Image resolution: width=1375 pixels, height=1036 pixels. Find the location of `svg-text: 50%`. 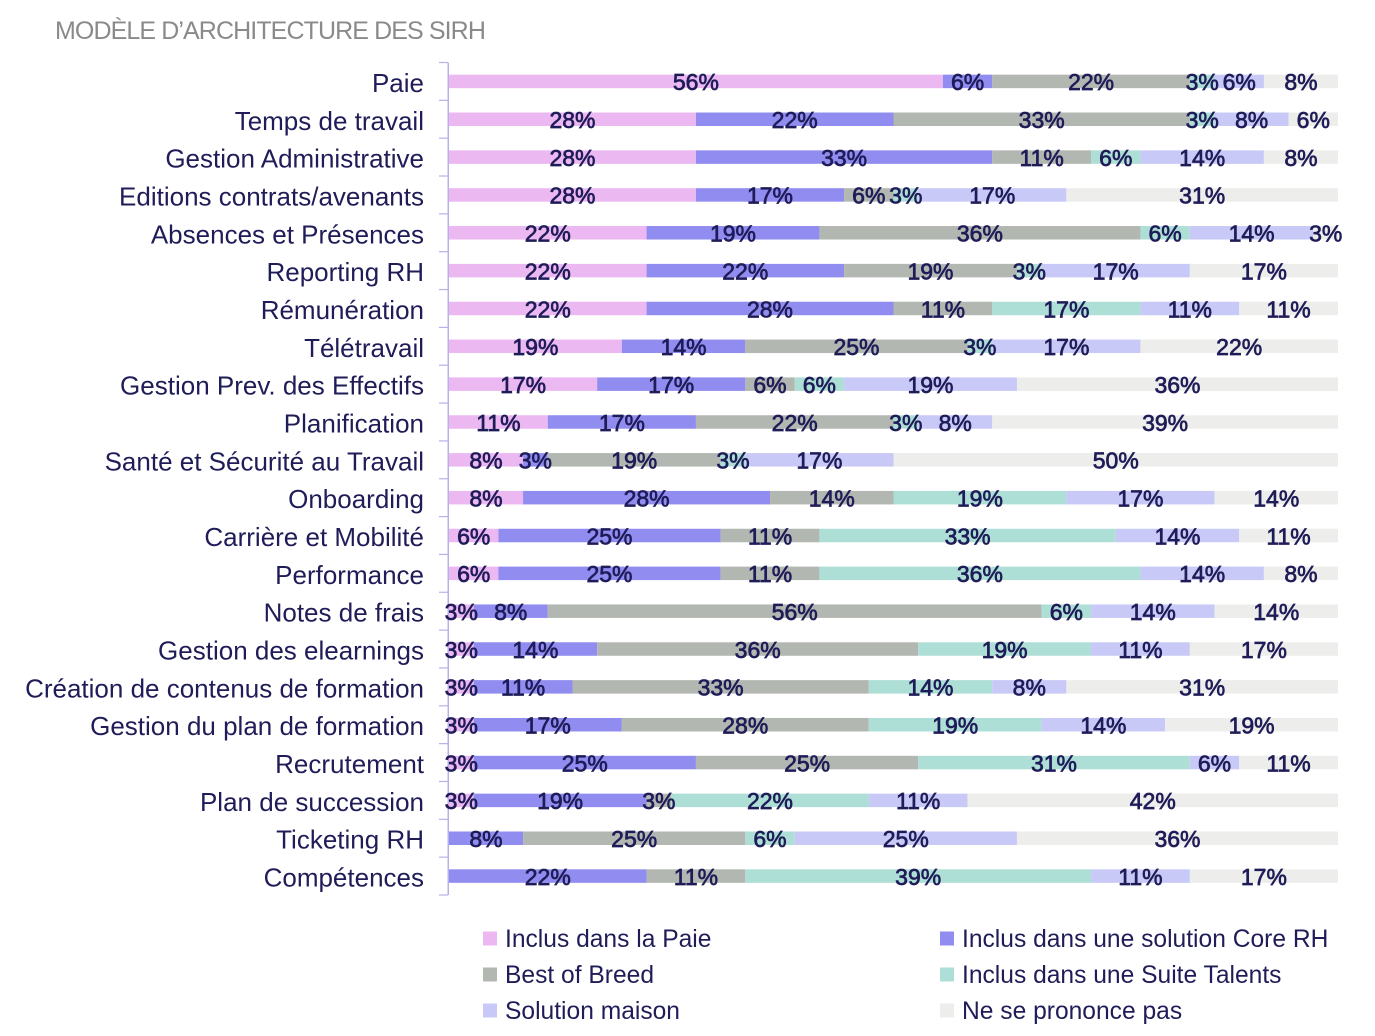

svg-text: 50% is located at coordinates (1116, 461).